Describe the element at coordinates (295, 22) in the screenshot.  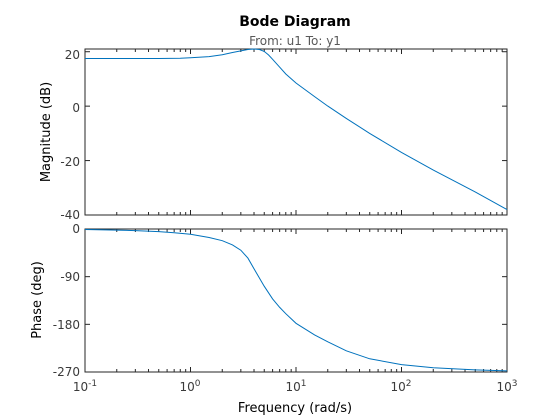
I see `chart-title: Bode Diagram` at that location.